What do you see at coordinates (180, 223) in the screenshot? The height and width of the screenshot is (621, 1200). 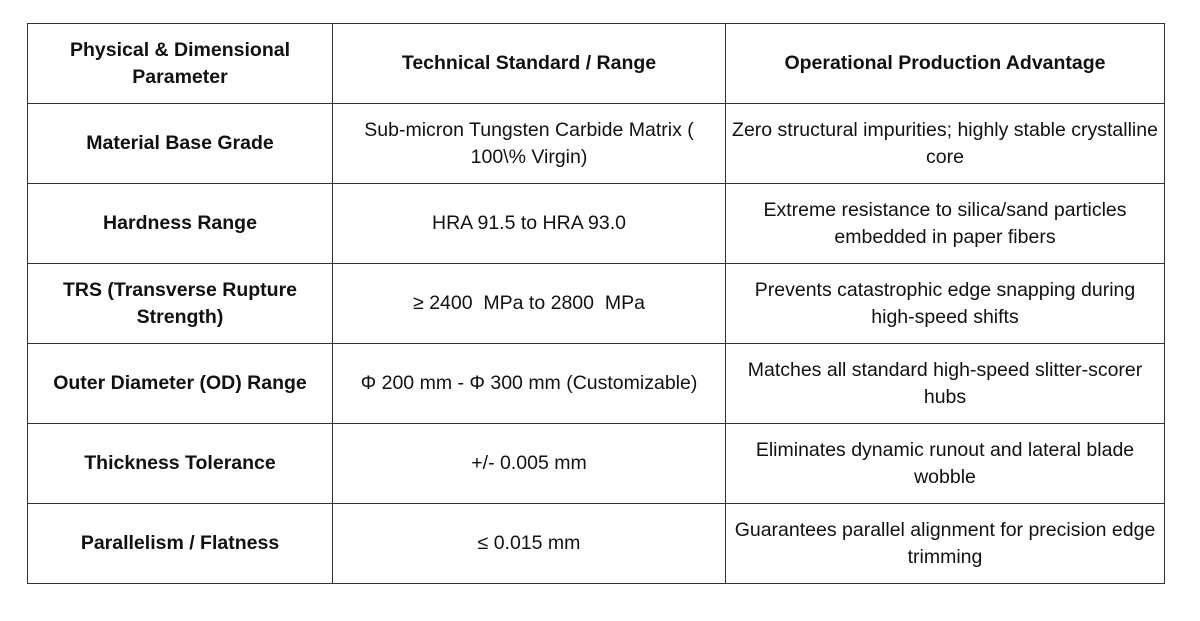 I see `parameter-cell: Hardness Range` at bounding box center [180, 223].